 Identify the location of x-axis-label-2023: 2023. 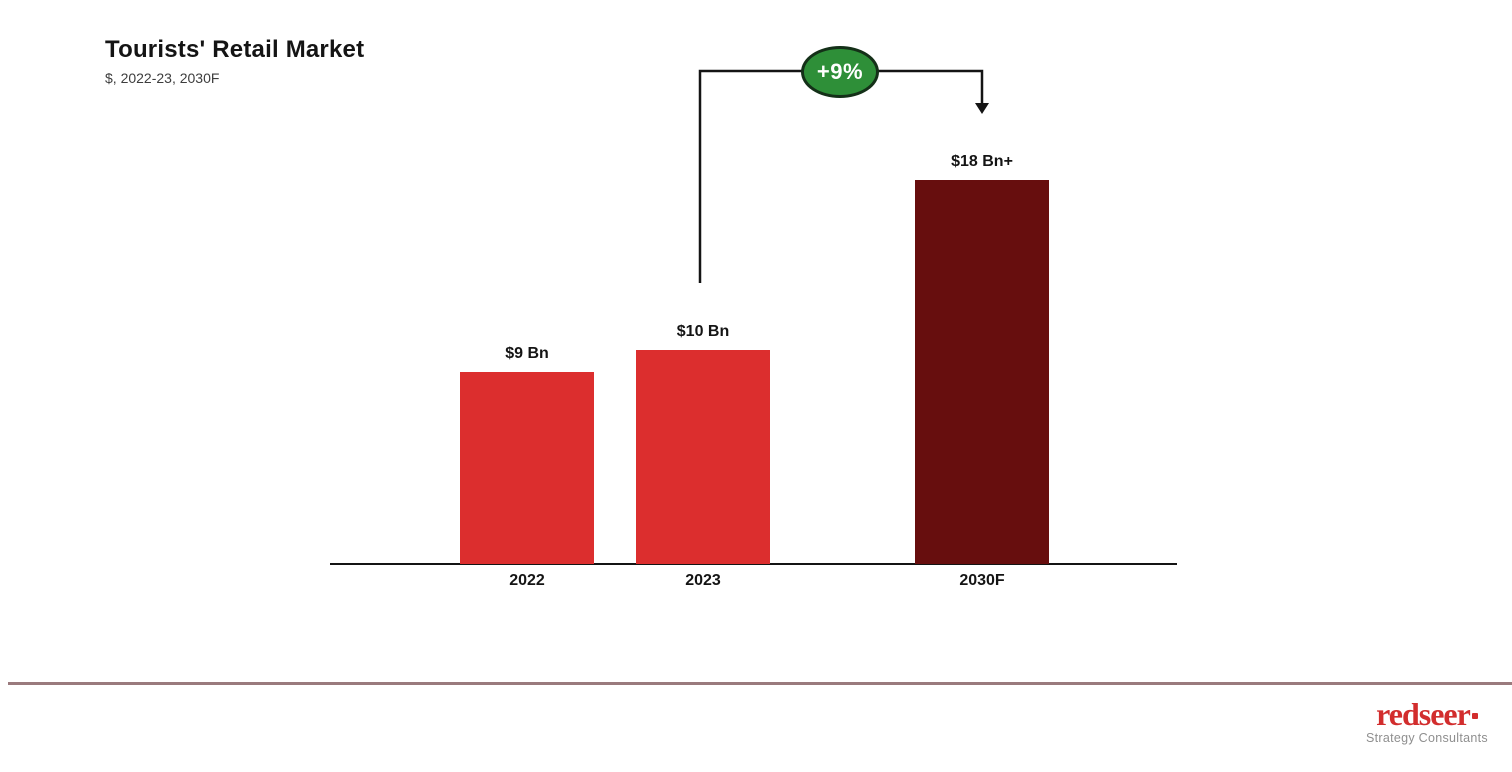
(703, 580).